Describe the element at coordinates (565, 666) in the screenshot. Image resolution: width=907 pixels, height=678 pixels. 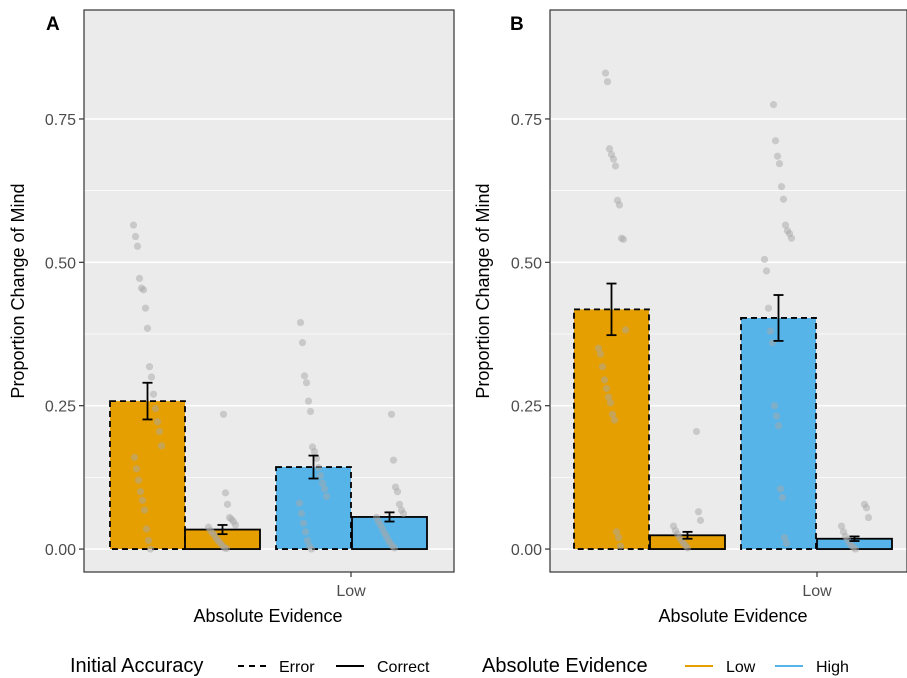
I see `legend-evidence-title: Absolute Evidence` at that location.